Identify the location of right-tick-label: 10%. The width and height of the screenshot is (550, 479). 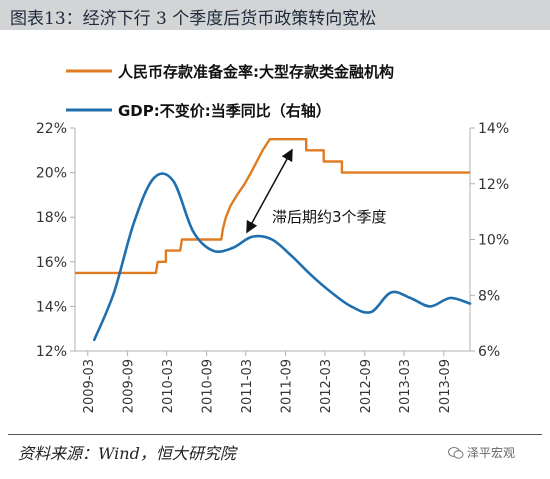
(493, 241).